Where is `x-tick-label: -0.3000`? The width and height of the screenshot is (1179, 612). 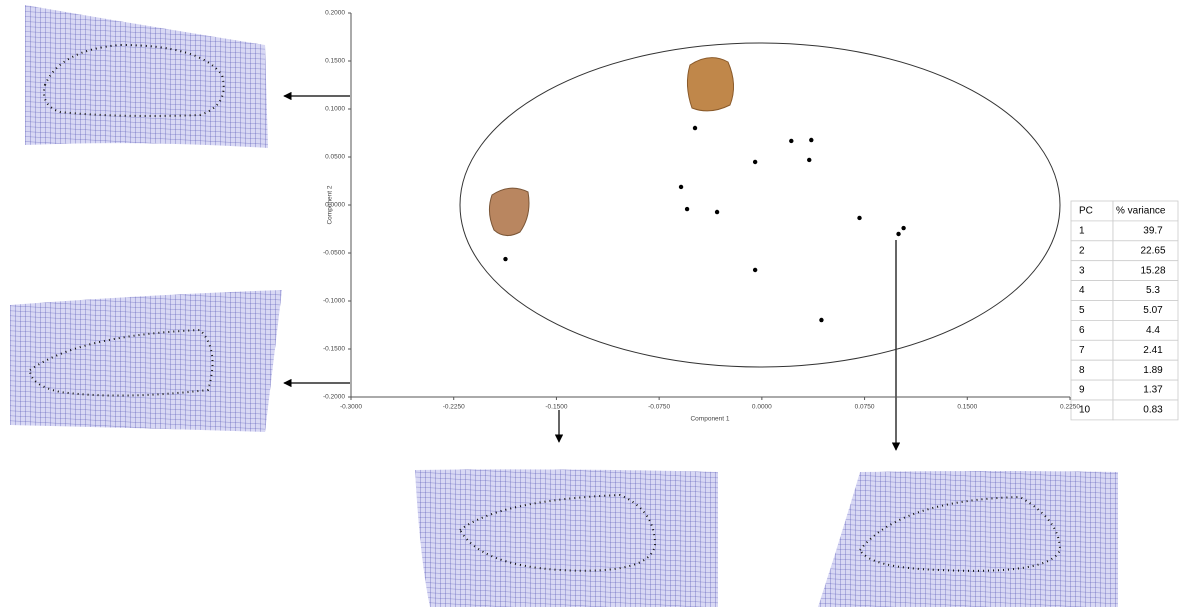
x-tick-label: -0.3000 is located at coordinates (351, 407).